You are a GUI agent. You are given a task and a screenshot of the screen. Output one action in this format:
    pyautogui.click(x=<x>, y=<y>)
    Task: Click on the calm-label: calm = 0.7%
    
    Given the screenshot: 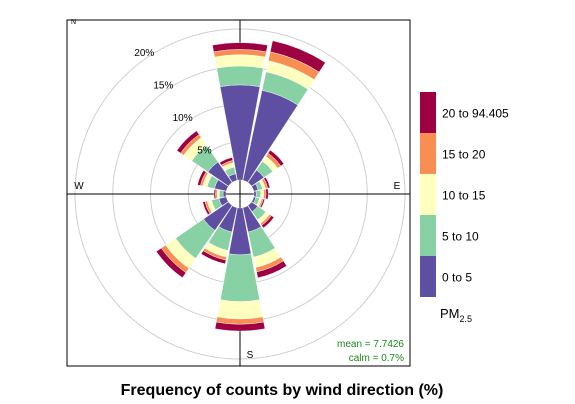 What is the action you would take?
    pyautogui.click(x=376, y=358)
    